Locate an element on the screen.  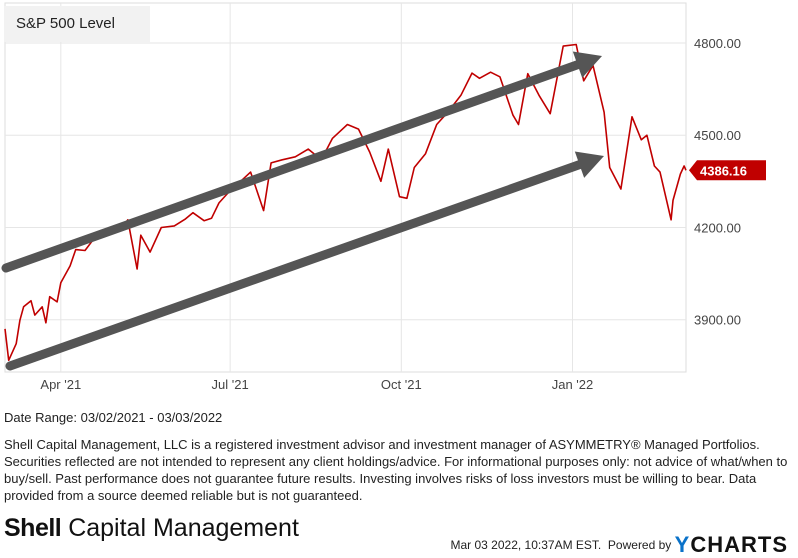
brand-rest: Capital Management is located at coordinates (180, 528).